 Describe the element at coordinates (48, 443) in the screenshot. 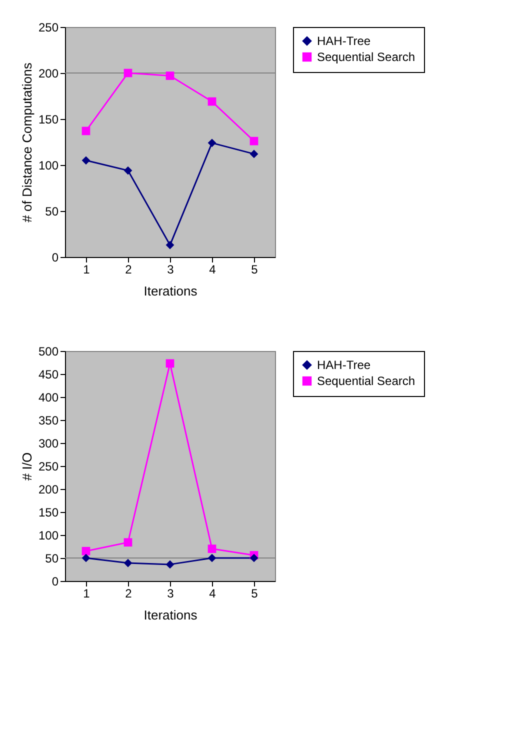

I see `y-tick-label: 300` at that location.